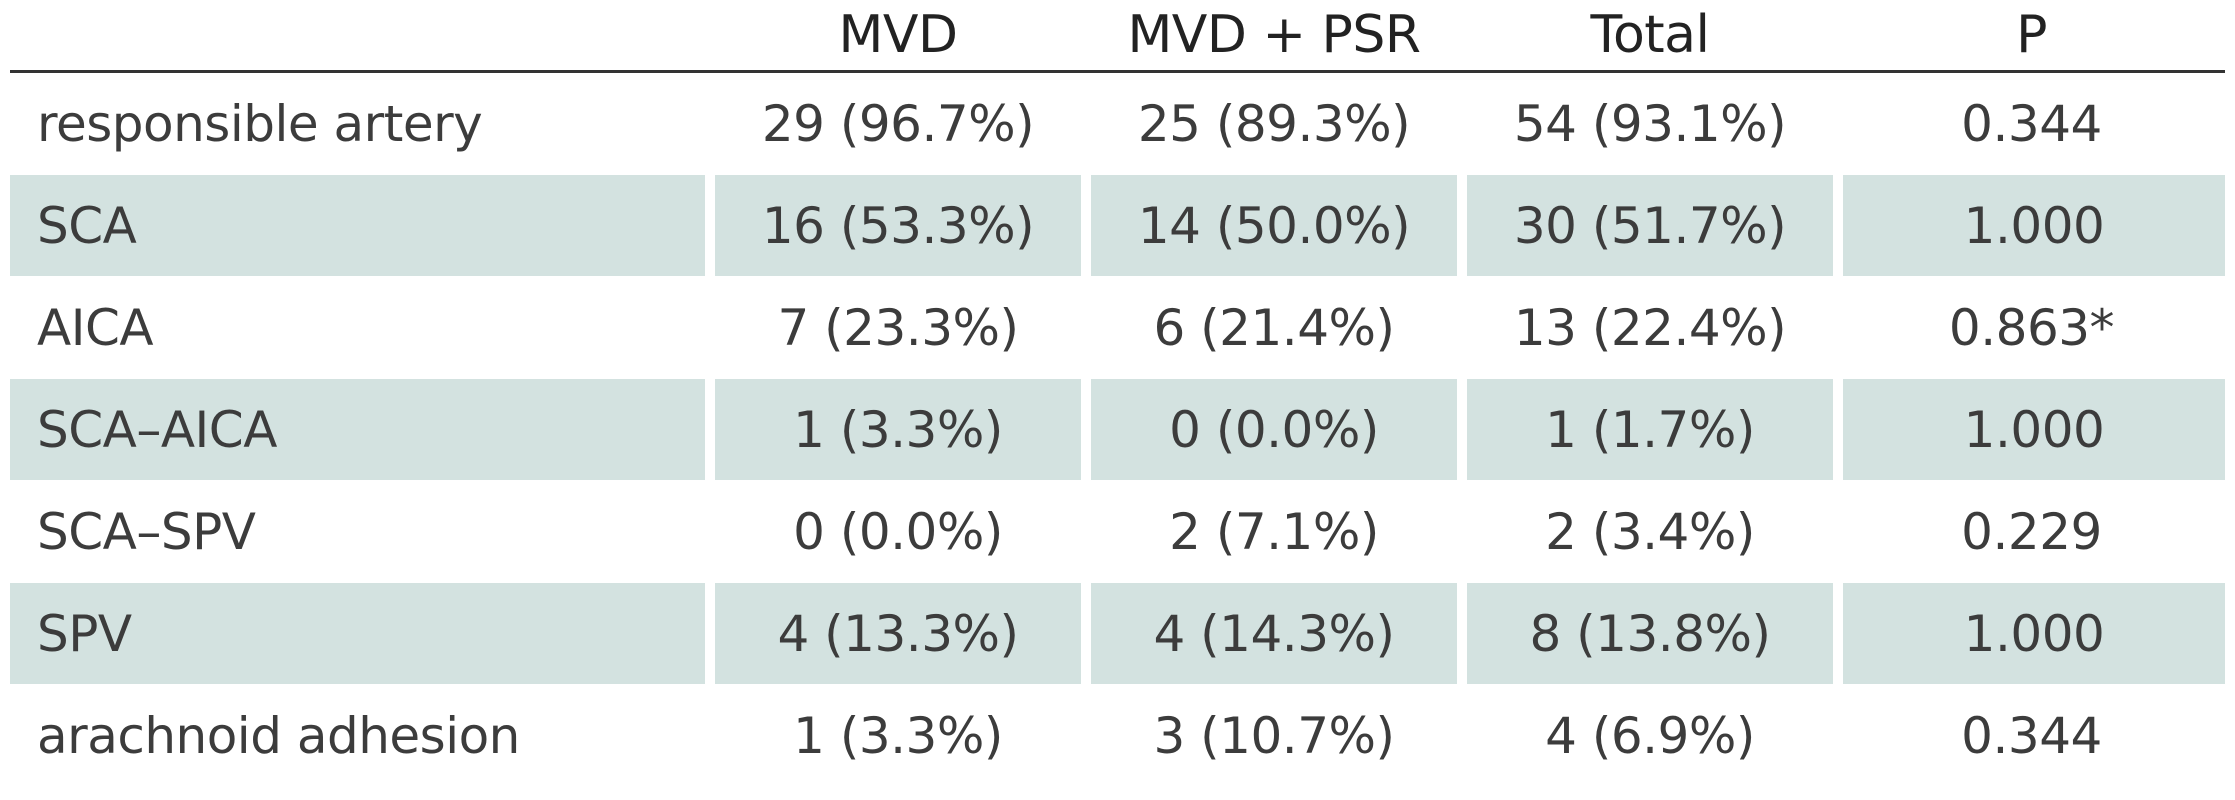 Image resolution: width=2235 pixels, height=800 pixels. Describe the element at coordinates (146, 531) in the screenshot. I see `row-label: SCA–SPV` at that location.